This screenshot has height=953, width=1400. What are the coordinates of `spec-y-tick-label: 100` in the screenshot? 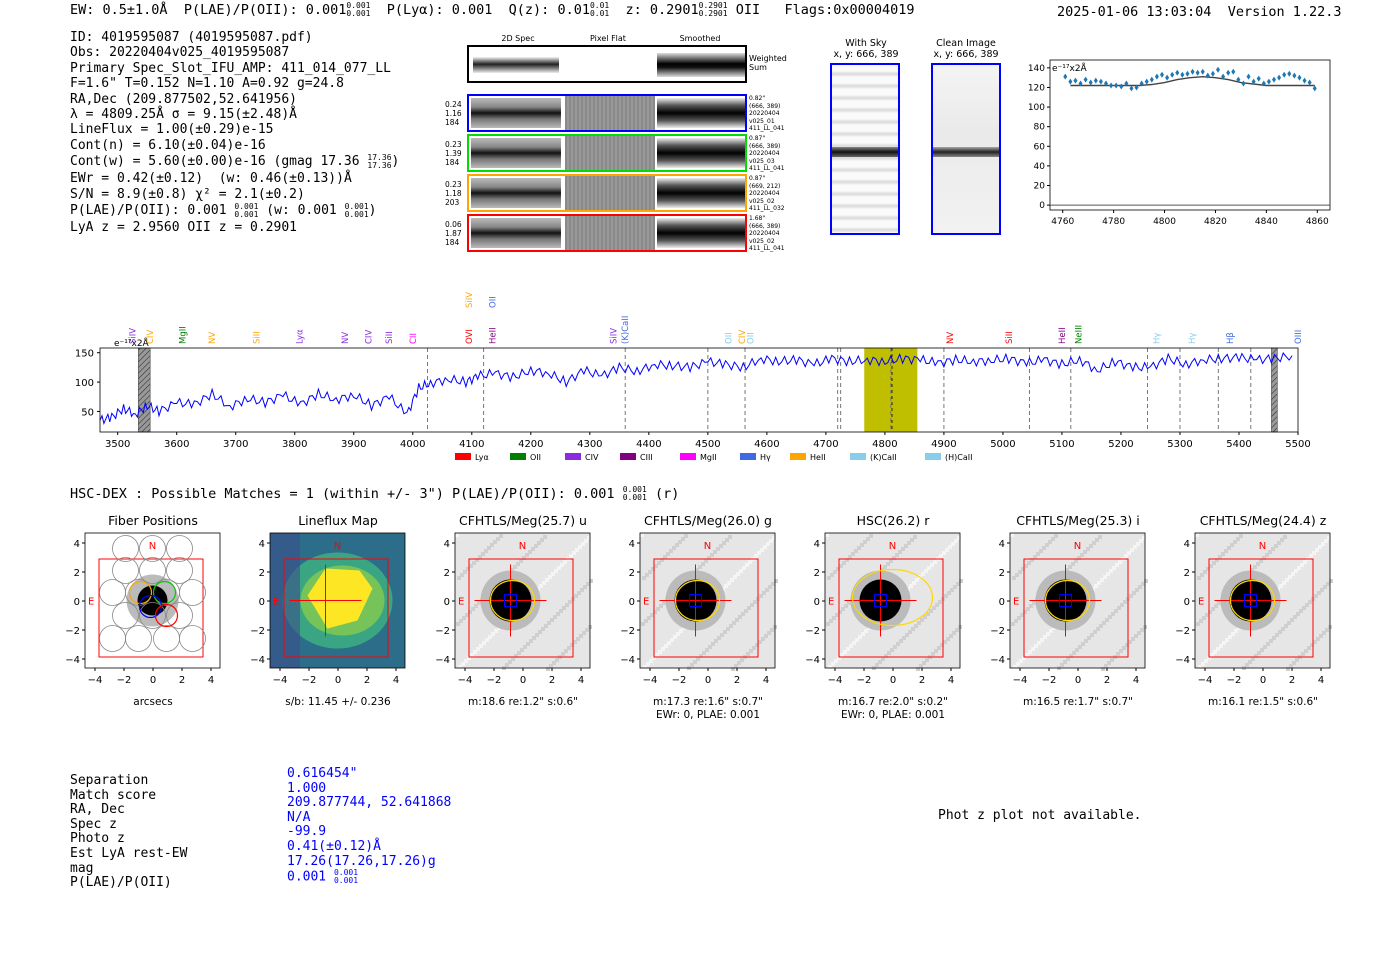 It's located at (84, 383).